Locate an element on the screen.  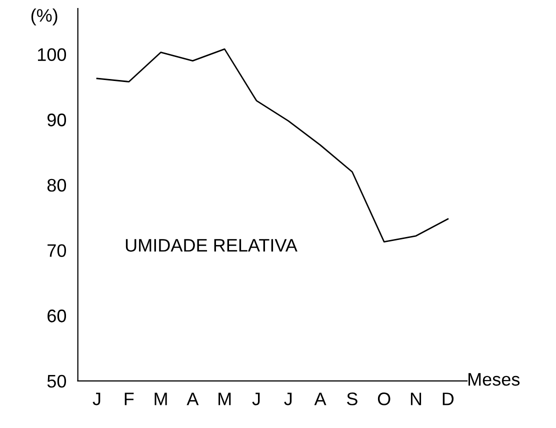
y-tick-label: 90 is located at coordinates (56, 120).